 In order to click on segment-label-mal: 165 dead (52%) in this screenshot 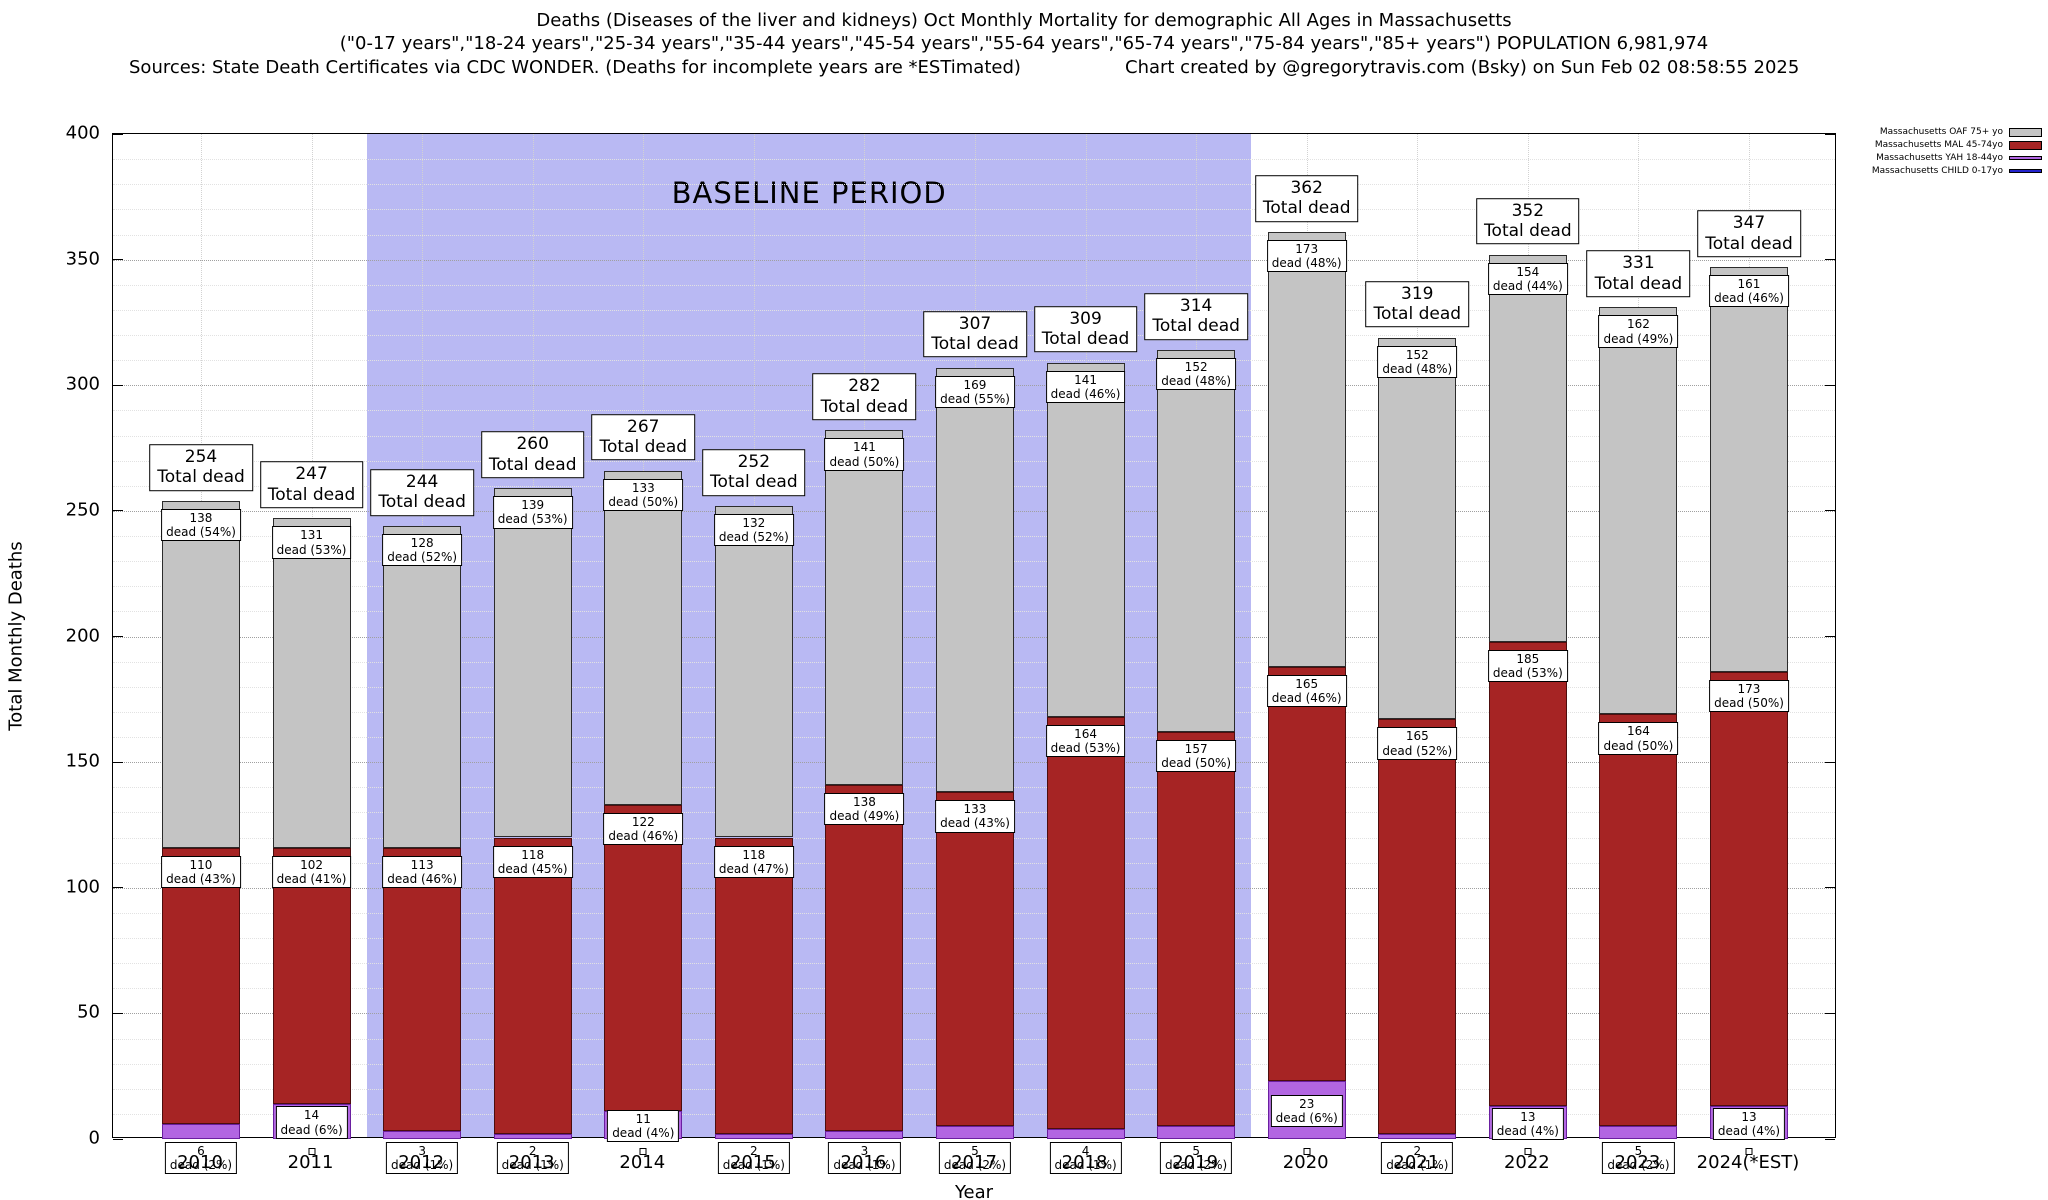, I will do `click(1417, 743)`.